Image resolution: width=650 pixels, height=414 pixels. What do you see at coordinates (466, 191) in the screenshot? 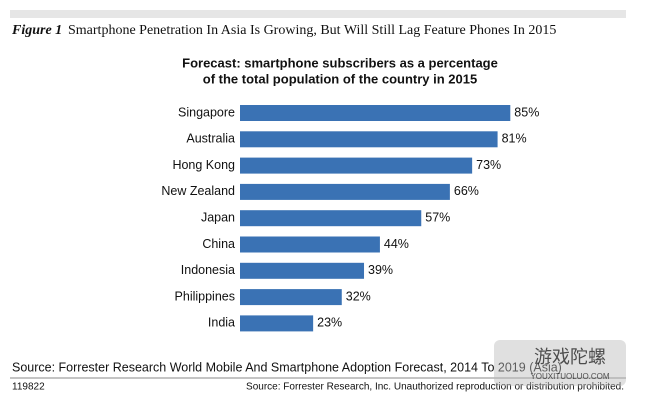
I see `value-label: 66%` at bounding box center [466, 191].